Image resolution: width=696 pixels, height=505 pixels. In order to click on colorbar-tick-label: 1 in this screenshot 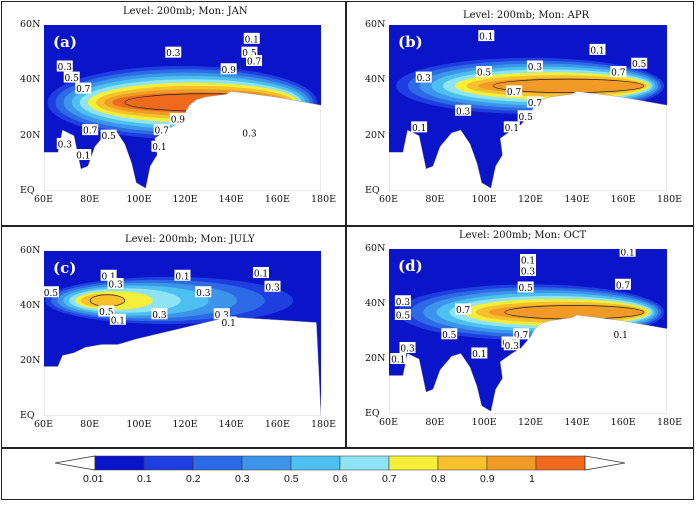, I will do `click(532, 479)`.